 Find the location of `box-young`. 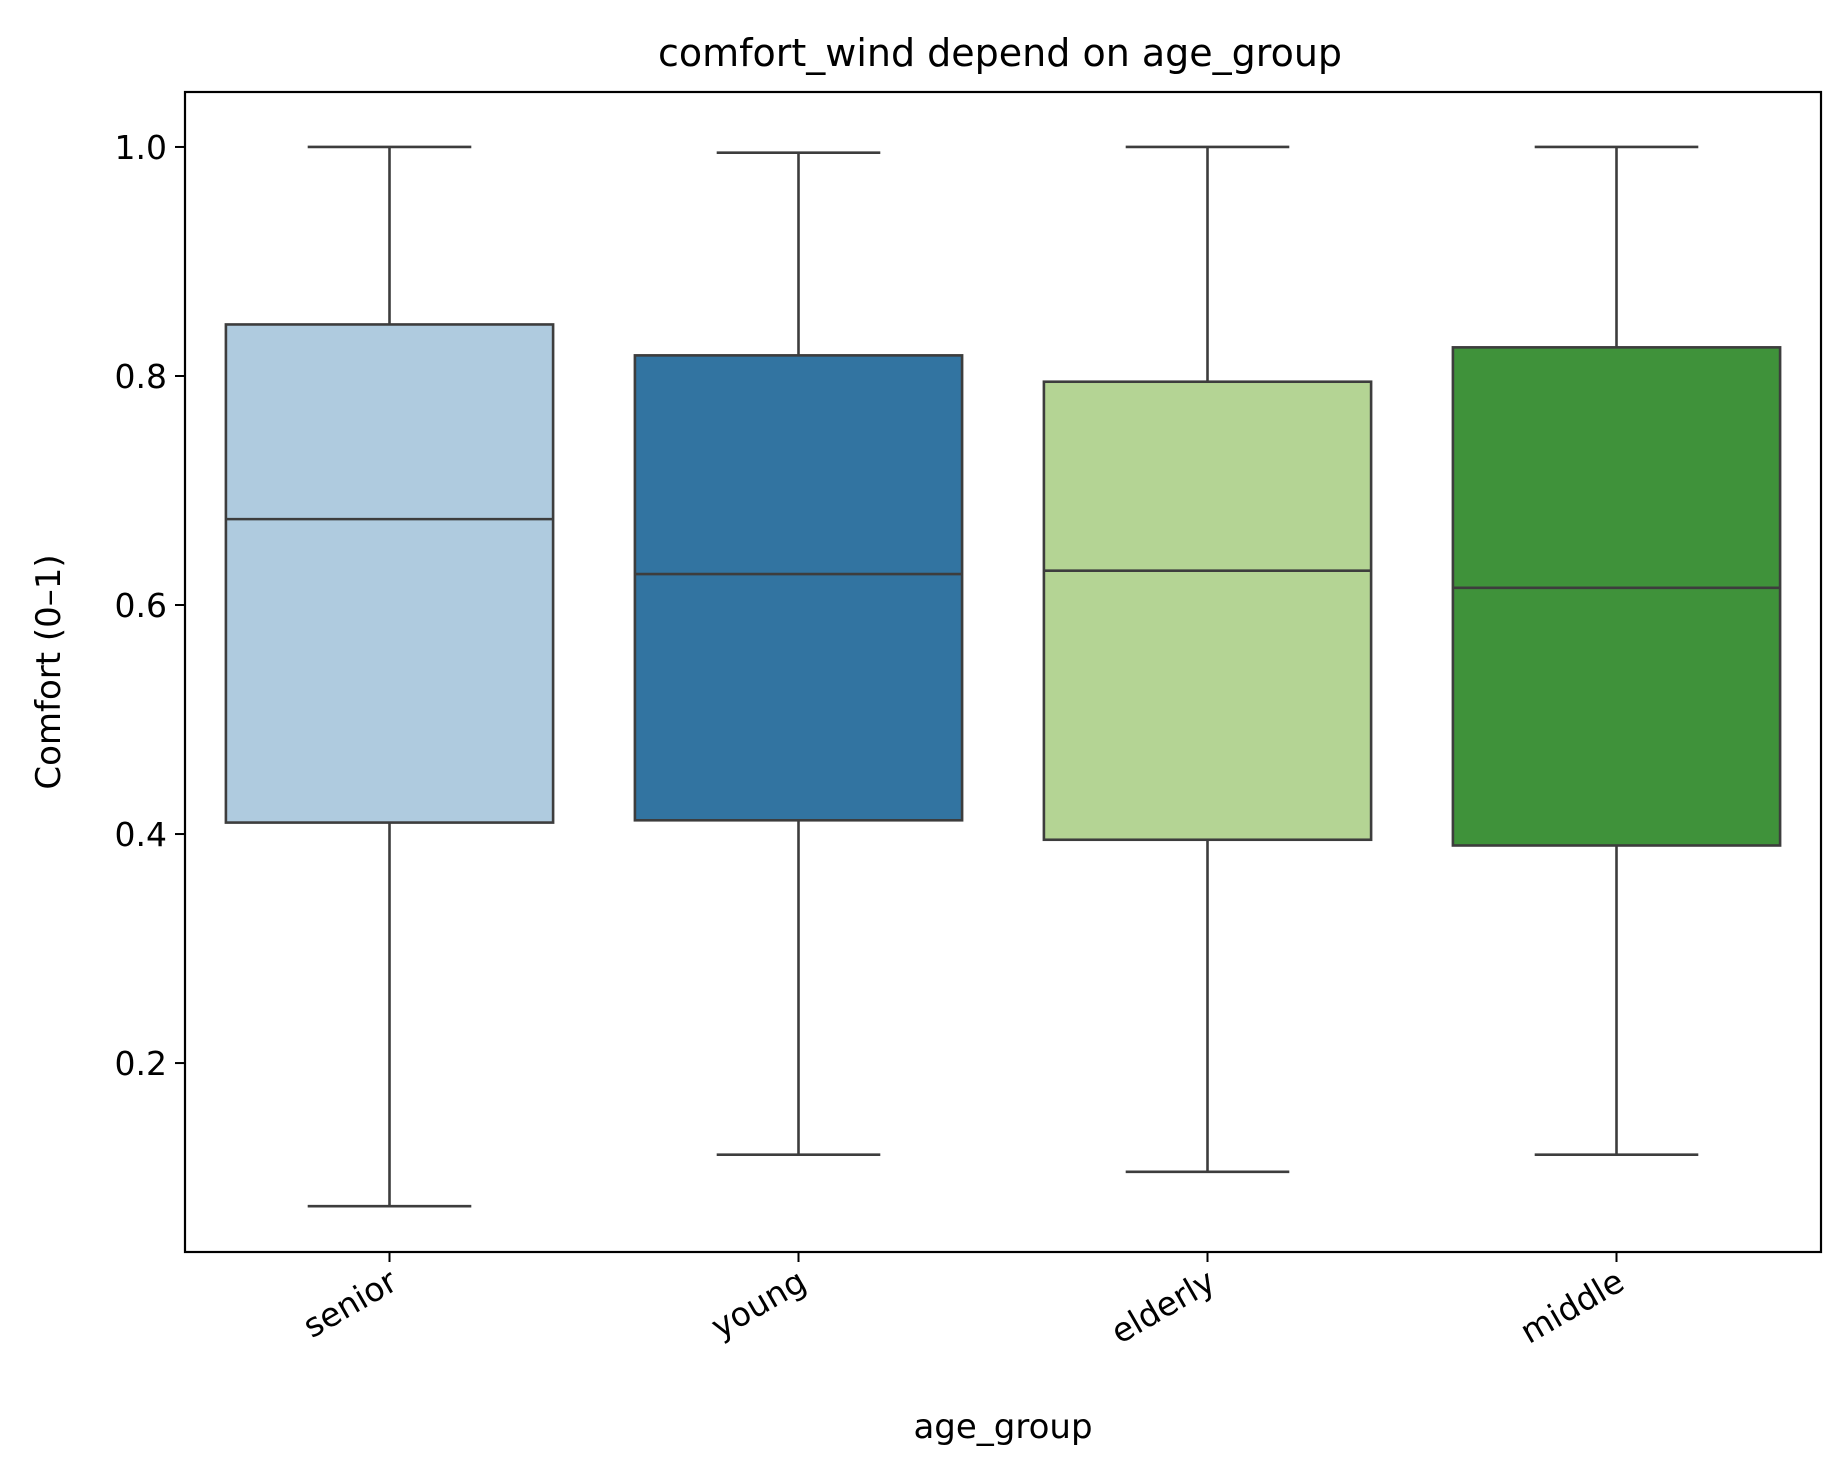

box-young is located at coordinates (798, 653).